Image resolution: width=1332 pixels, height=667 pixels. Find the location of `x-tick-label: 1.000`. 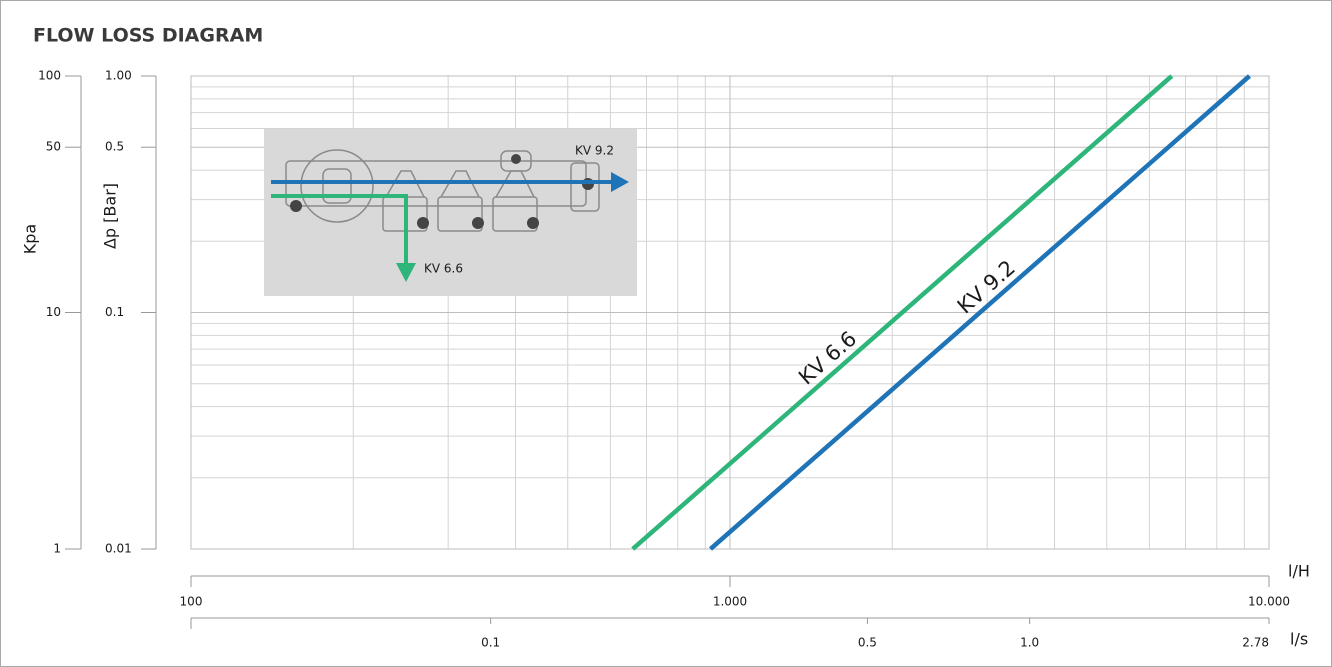

x-tick-label: 1.000 is located at coordinates (730, 602).